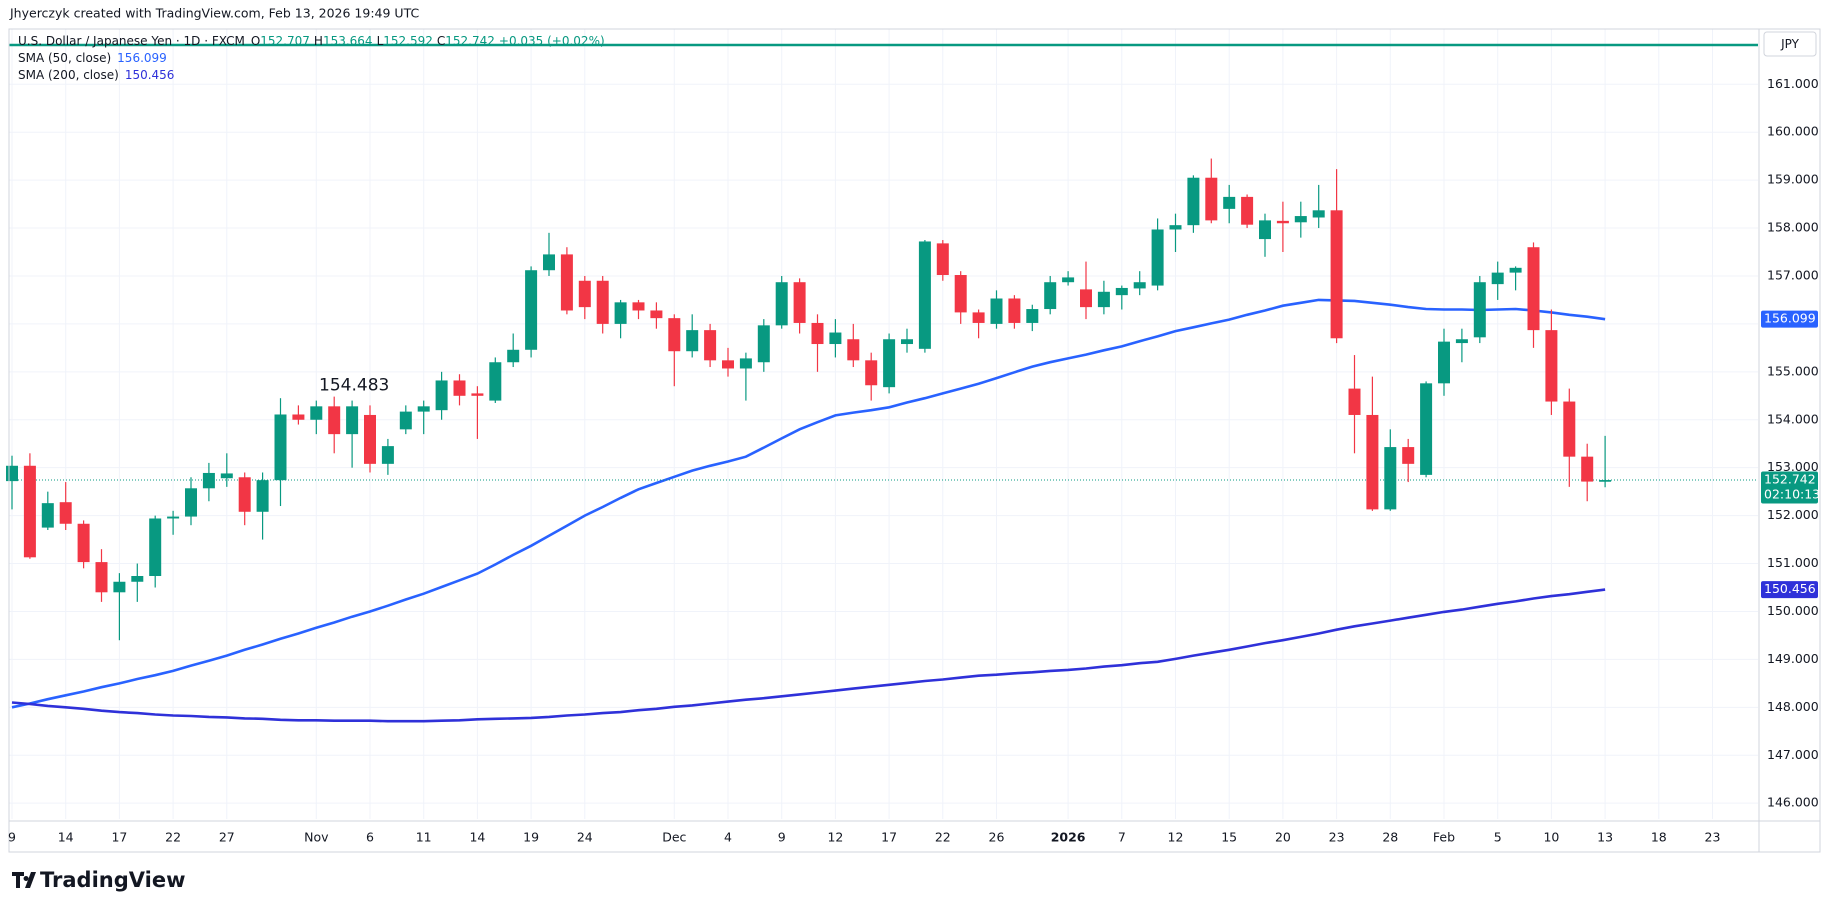  What do you see at coordinates (424, 837) in the screenshot?
I see `x-tick-label: 11` at bounding box center [424, 837].